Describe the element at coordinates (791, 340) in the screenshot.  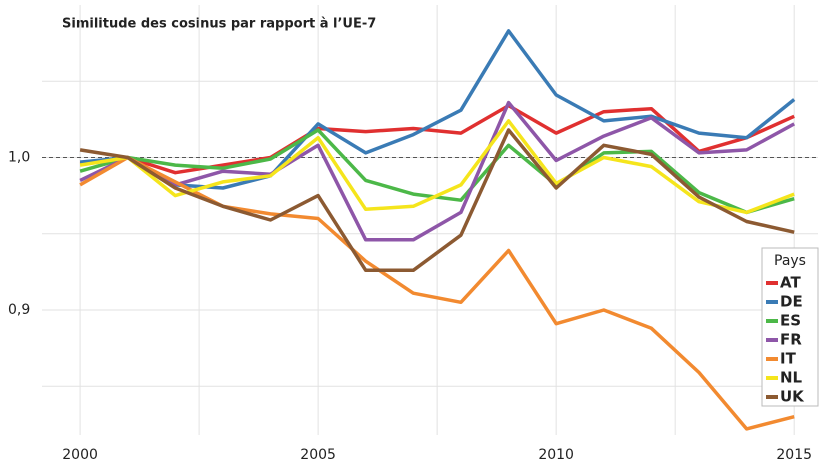
I see `legend-label: FR` at that location.